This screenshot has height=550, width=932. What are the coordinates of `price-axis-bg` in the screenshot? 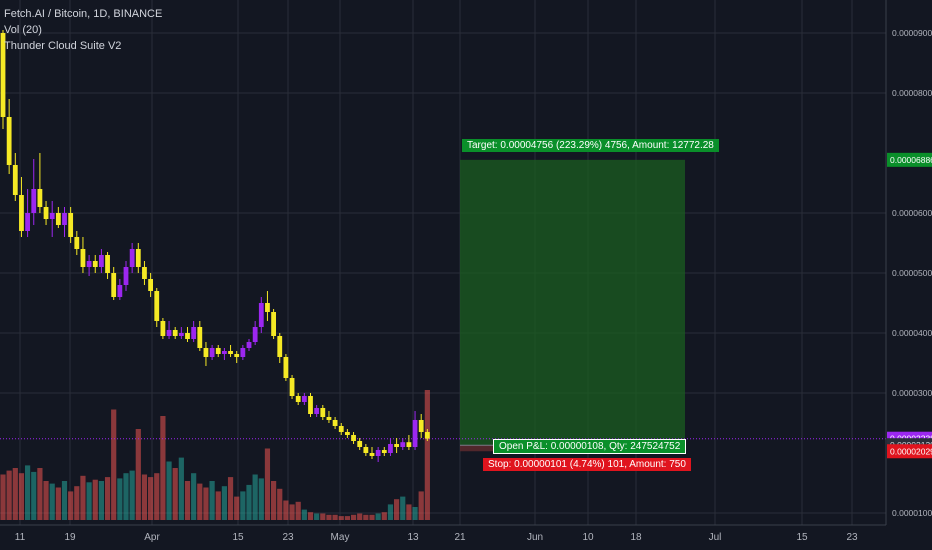 It's located at (909, 275).